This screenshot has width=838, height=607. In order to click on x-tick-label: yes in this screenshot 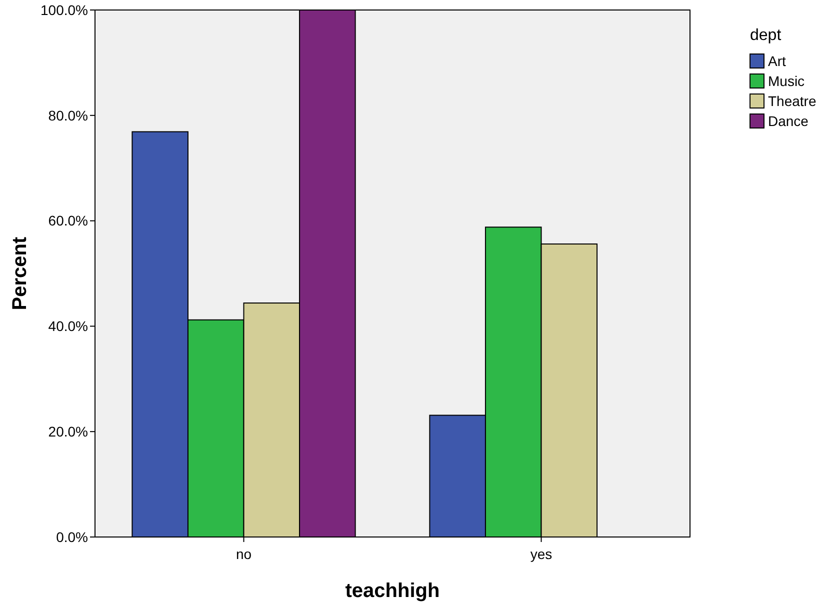, I will do `click(541, 554)`.